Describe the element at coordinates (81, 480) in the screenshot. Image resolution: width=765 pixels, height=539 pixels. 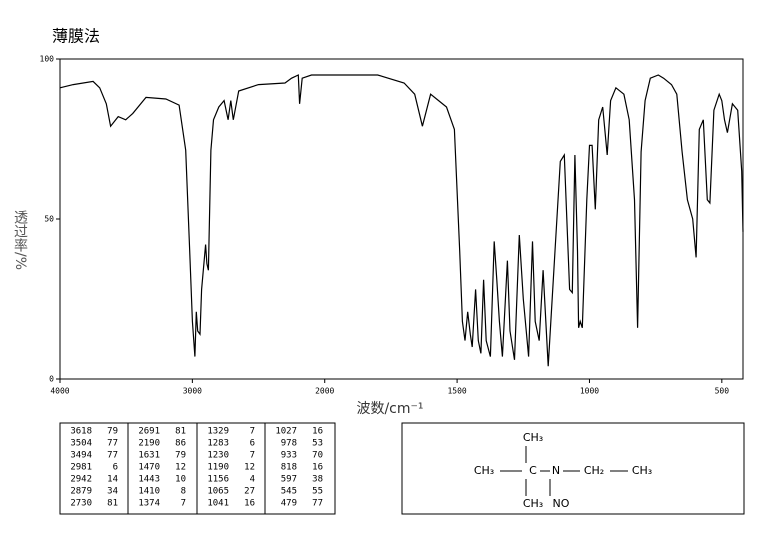
I see `table-wavenumber: 2942` at that location.